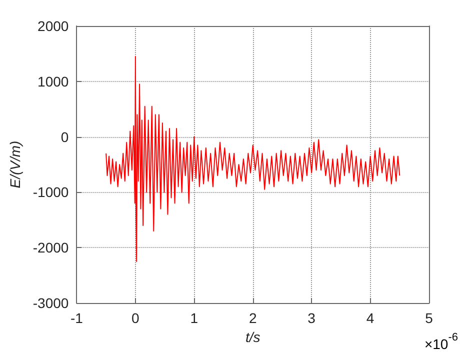 Image resolution: width=474 pixels, height=355 pixels. What do you see at coordinates (50, 303) in the screenshot?
I see `y-tick-label: -3000` at bounding box center [50, 303].